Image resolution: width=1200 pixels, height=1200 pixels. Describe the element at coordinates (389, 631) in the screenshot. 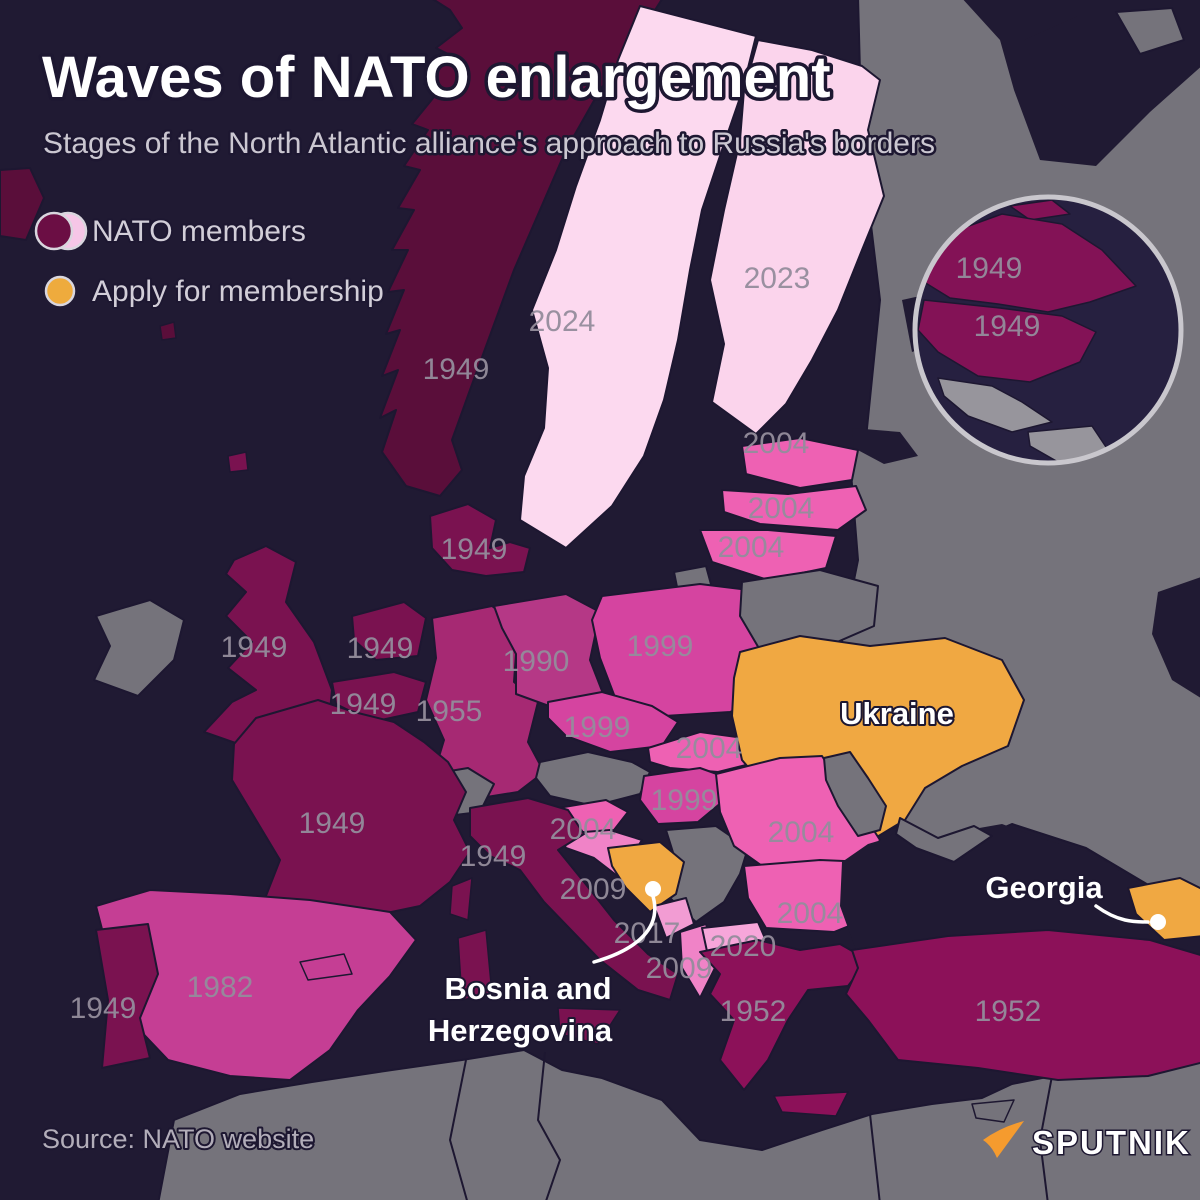

I see `country-netherlands` at that location.